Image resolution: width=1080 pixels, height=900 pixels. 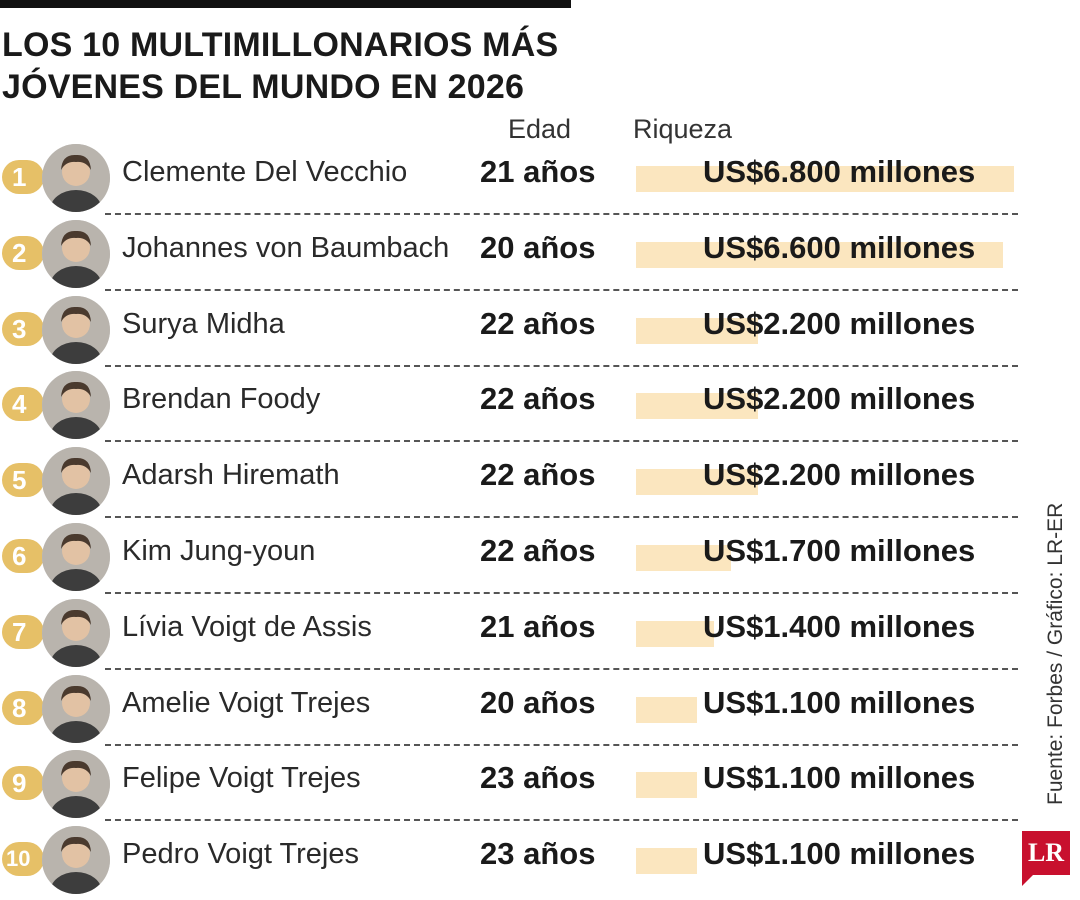 I want to click on rank-badge: 2, so click(x=23, y=252).